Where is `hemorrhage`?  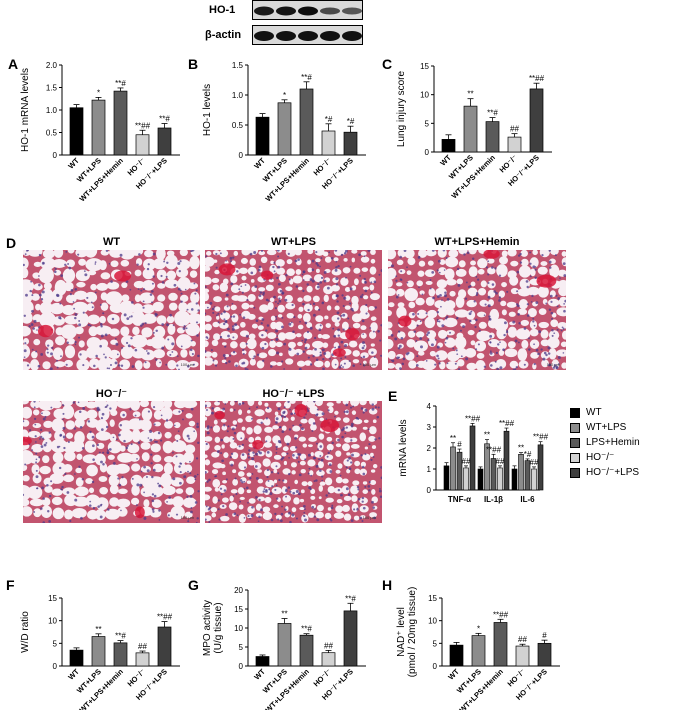
hemorrhage is located at coordinates (301, 410).